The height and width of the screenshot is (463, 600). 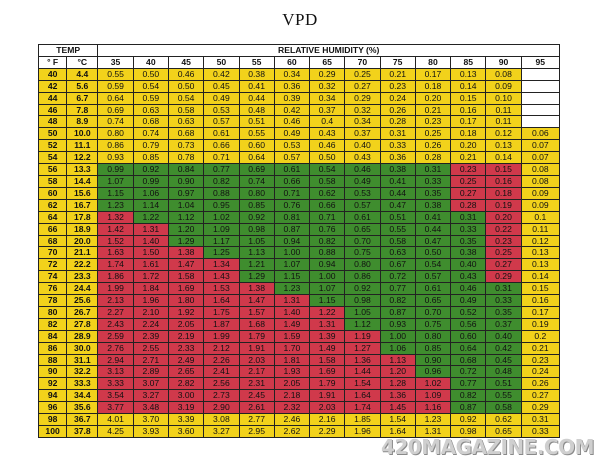 What do you see at coordinates (327, 384) in the screenshot?
I see `vpd-cell: 1.79` at bounding box center [327, 384].